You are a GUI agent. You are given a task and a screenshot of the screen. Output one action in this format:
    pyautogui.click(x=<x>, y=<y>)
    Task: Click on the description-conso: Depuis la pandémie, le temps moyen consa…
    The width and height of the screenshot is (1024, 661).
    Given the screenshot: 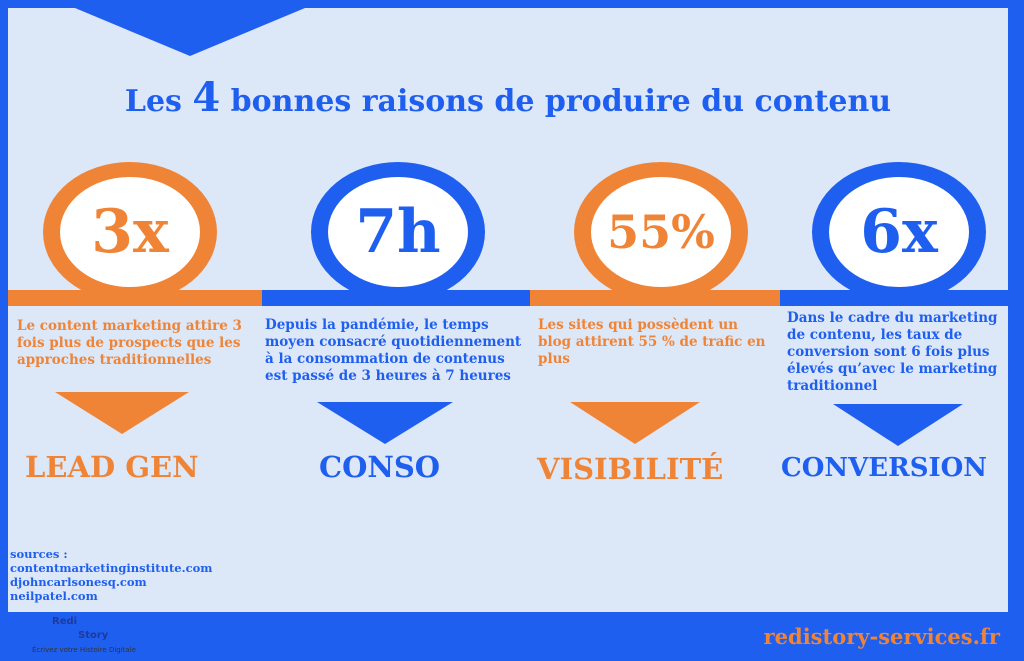 What is the action you would take?
    pyautogui.click(x=393, y=350)
    